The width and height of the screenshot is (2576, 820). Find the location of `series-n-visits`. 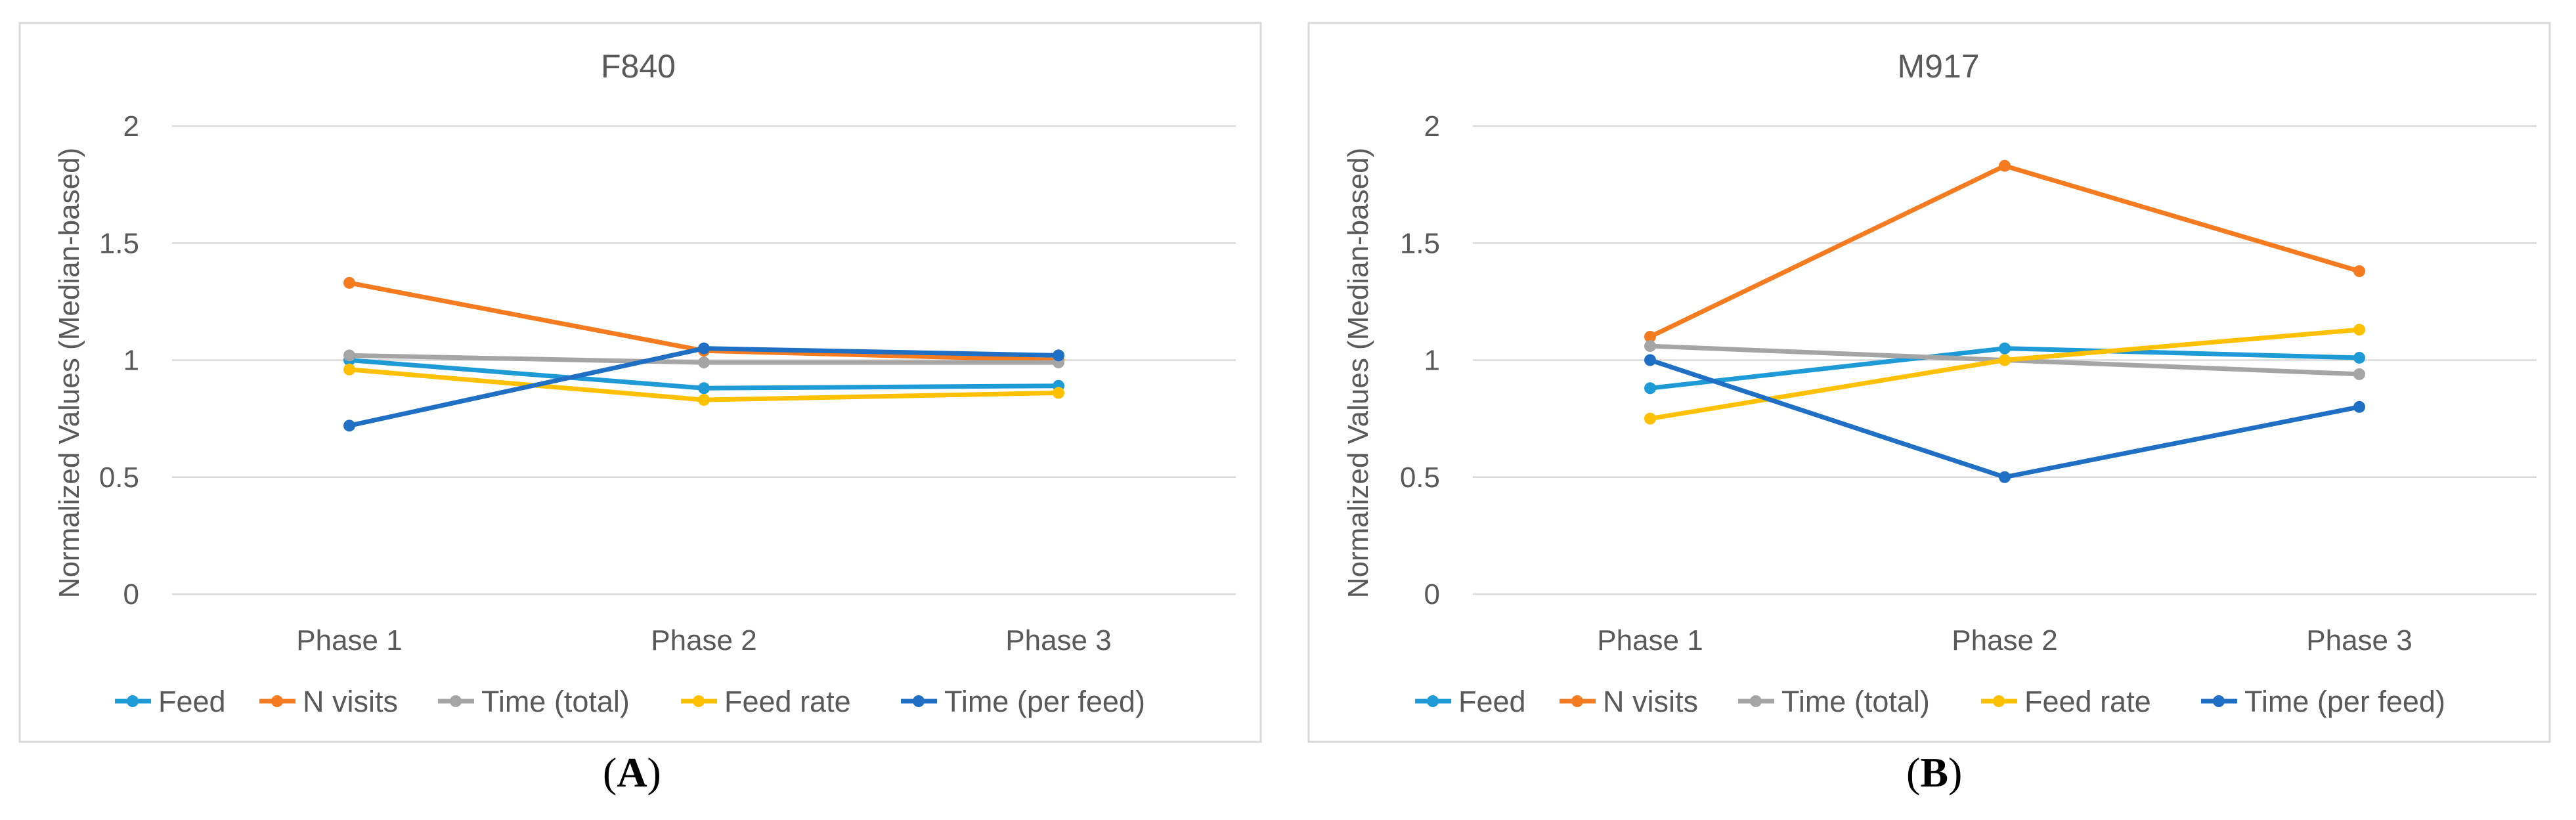

series-n-visits is located at coordinates (2005, 251).